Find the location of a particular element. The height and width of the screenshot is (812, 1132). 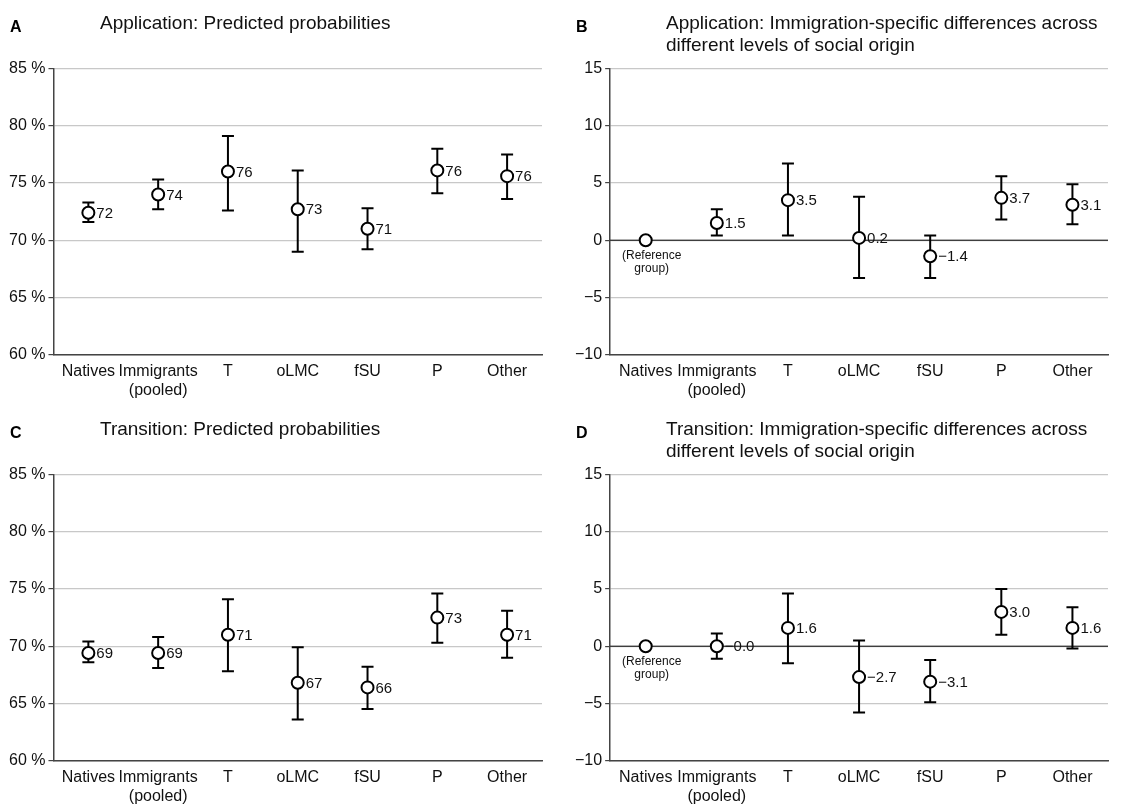

data-label: 72 is located at coordinates (105, 212).